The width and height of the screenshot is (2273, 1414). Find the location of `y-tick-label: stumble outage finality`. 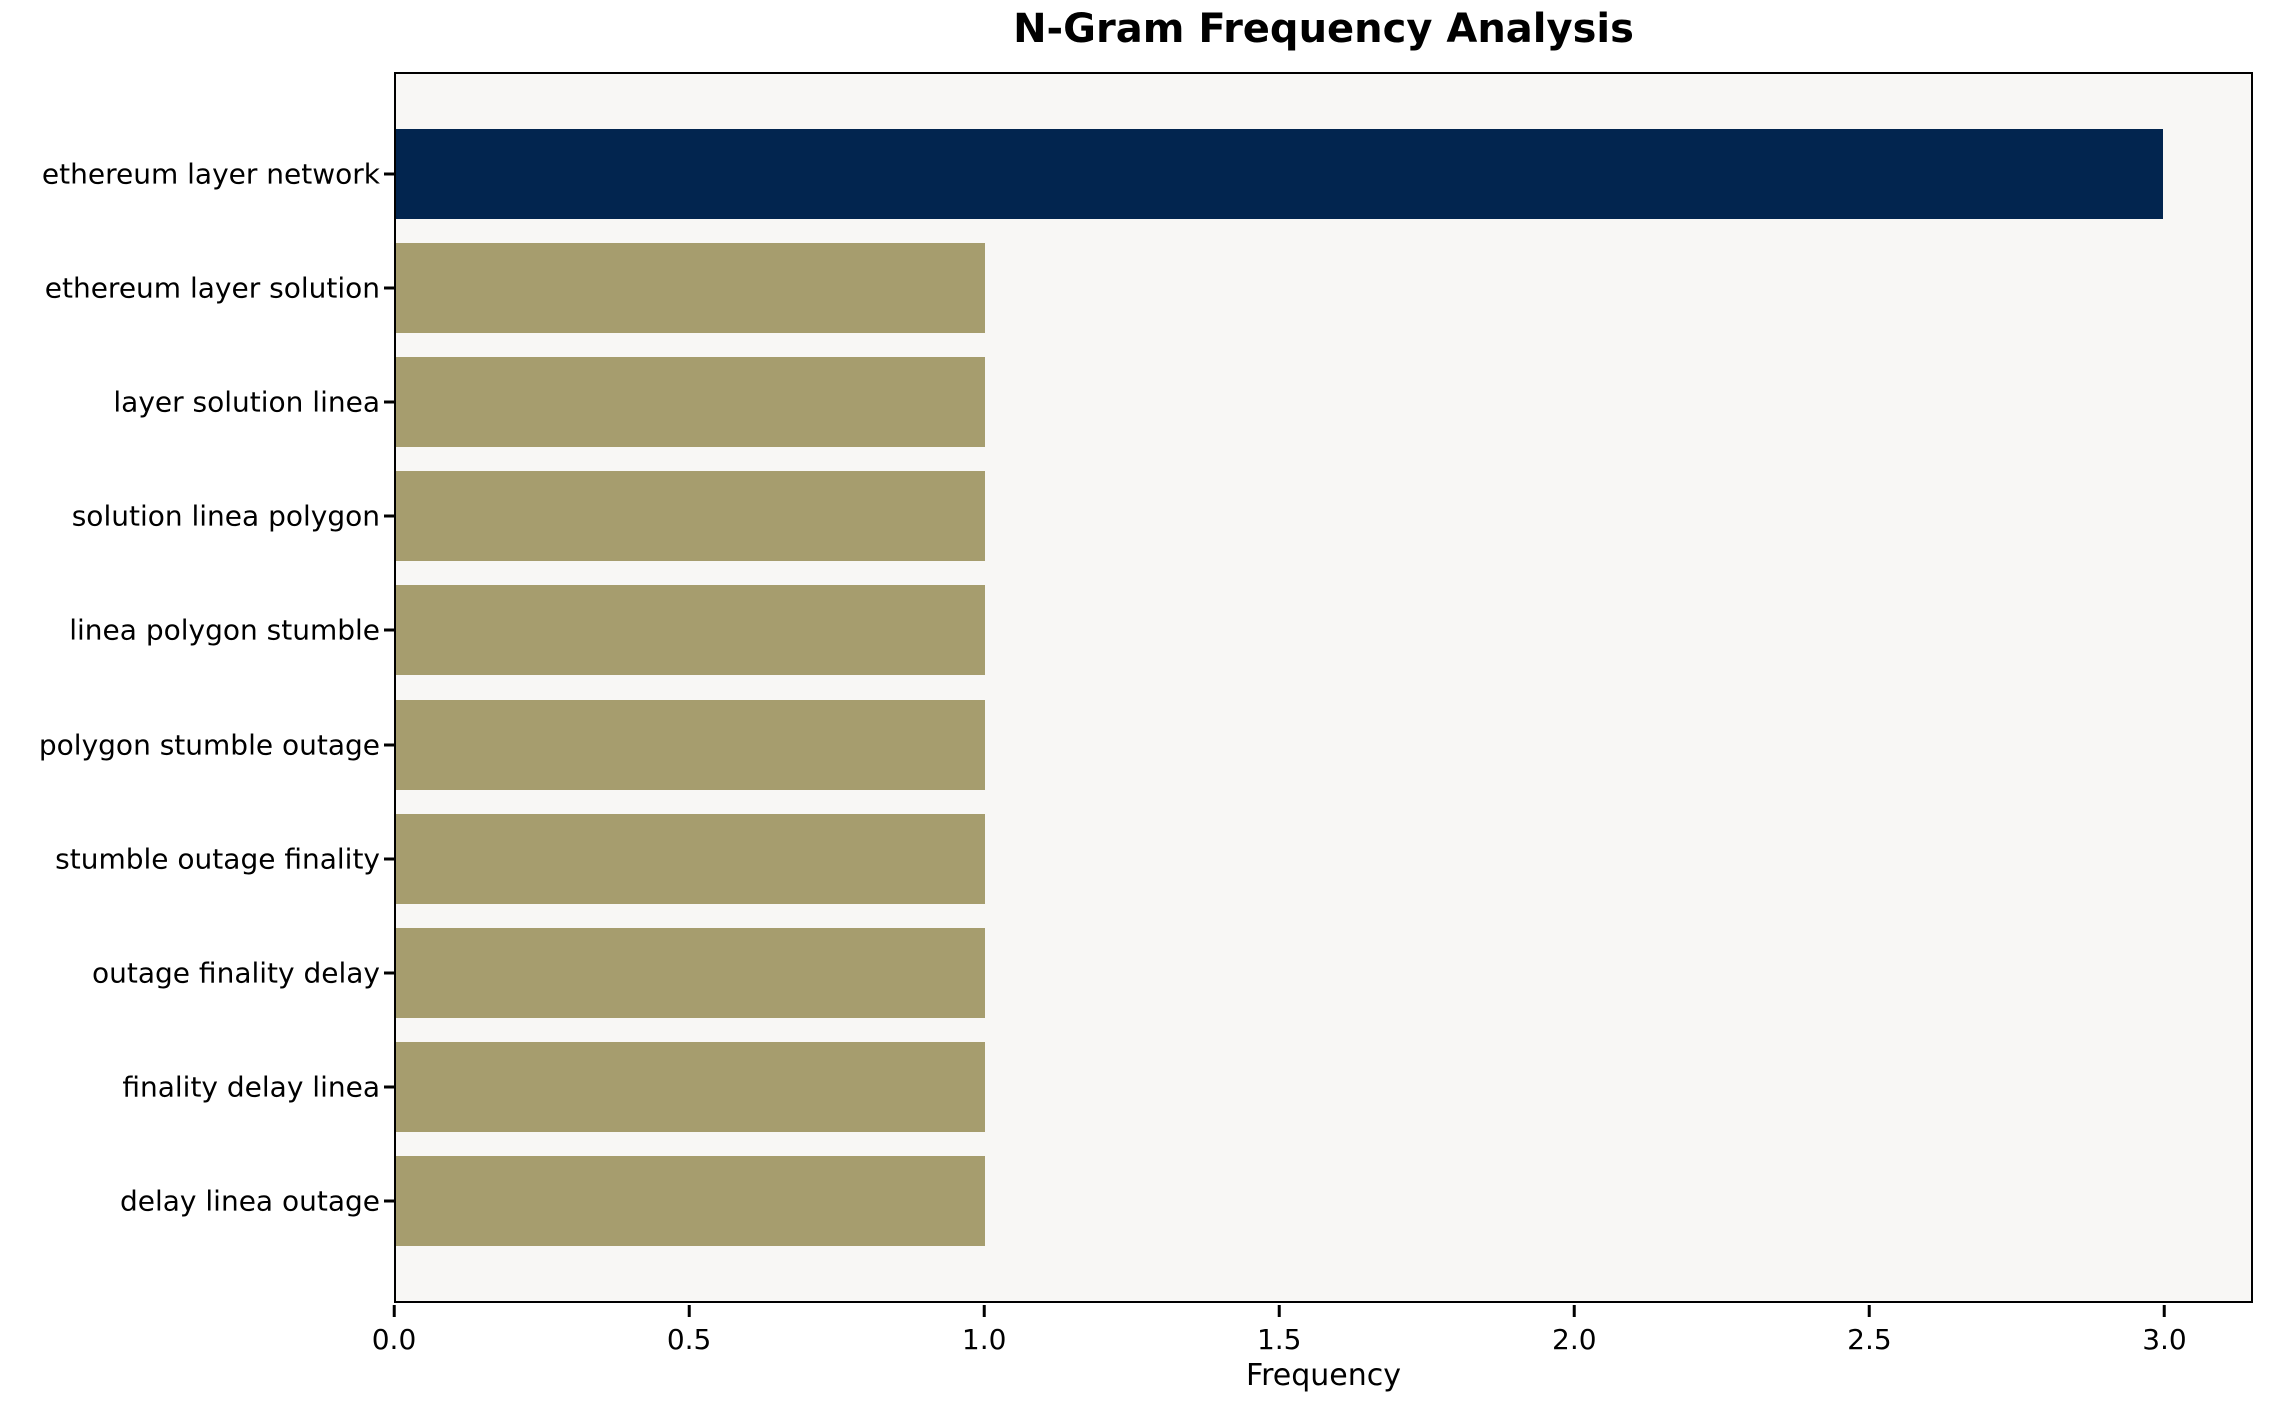

y-tick-label: stumble outage finality is located at coordinates (217, 859).